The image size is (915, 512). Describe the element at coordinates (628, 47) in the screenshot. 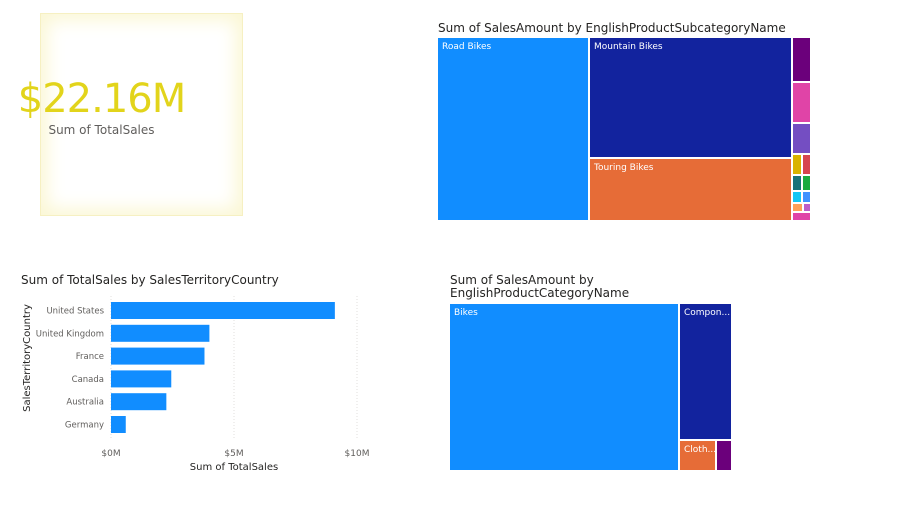

I see `treemap-label-mountain-bikes: Mountain Bikes` at that location.